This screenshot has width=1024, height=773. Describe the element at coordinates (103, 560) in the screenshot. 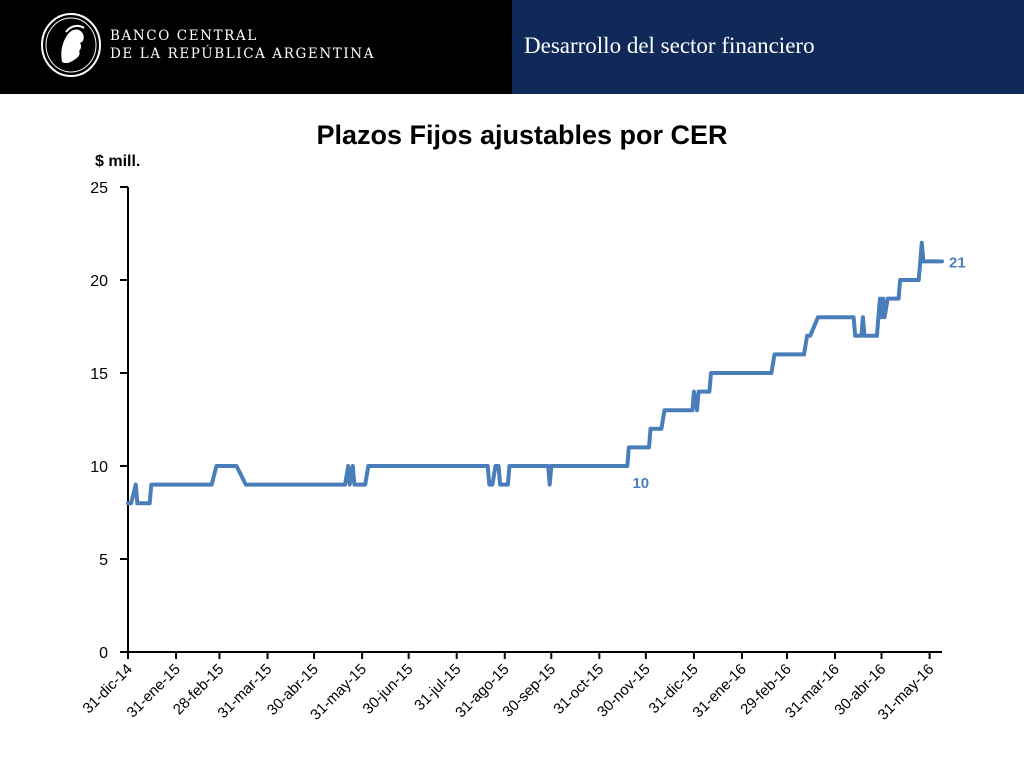

I see `y-tick-label: 5` at that location.